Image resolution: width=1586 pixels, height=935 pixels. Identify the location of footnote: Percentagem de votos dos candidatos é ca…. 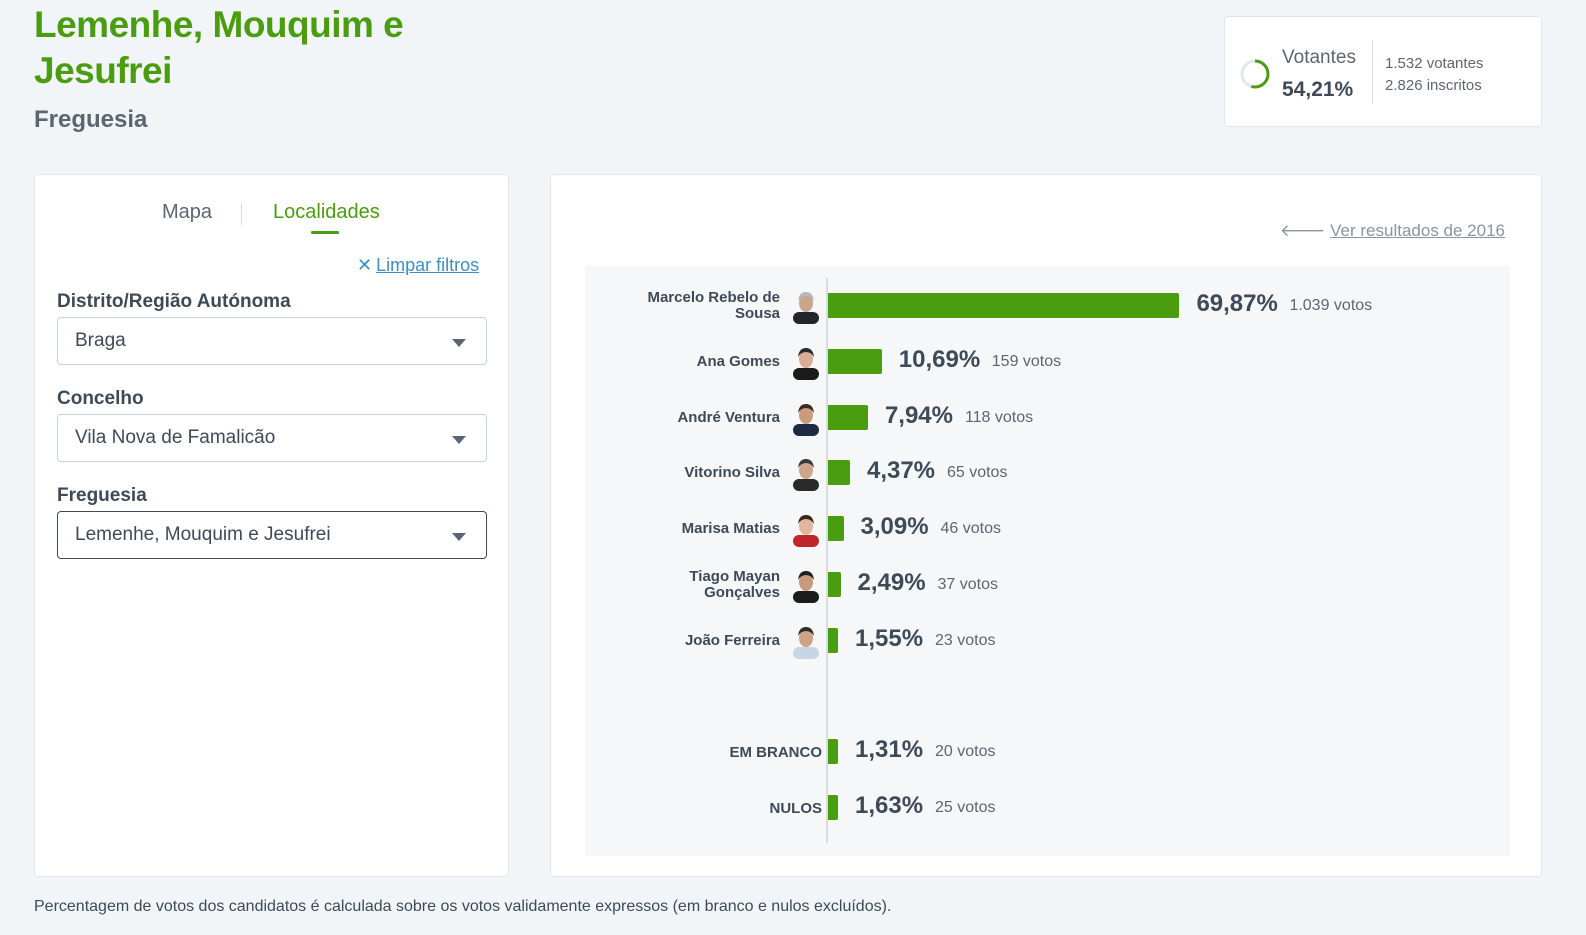
(463, 906).